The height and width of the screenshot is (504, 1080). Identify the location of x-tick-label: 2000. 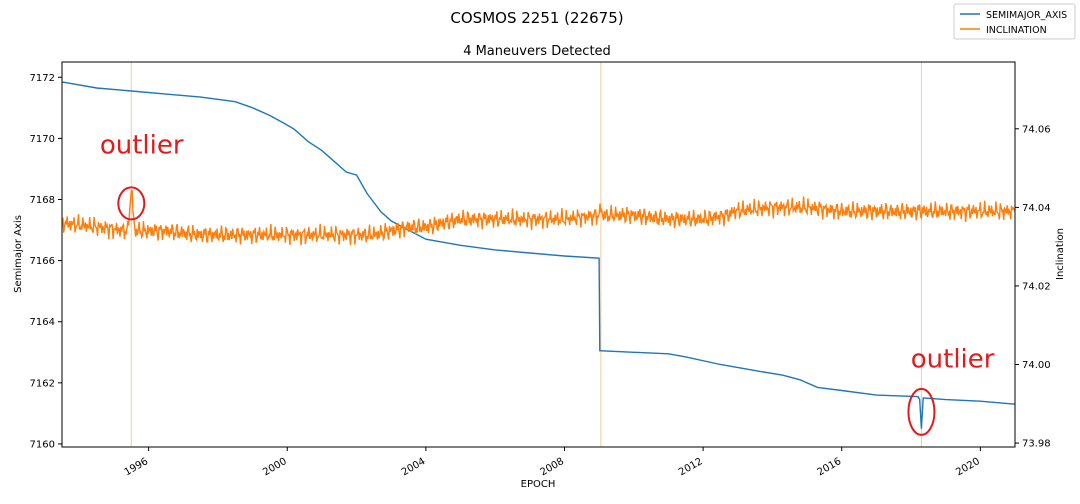
(275, 467).